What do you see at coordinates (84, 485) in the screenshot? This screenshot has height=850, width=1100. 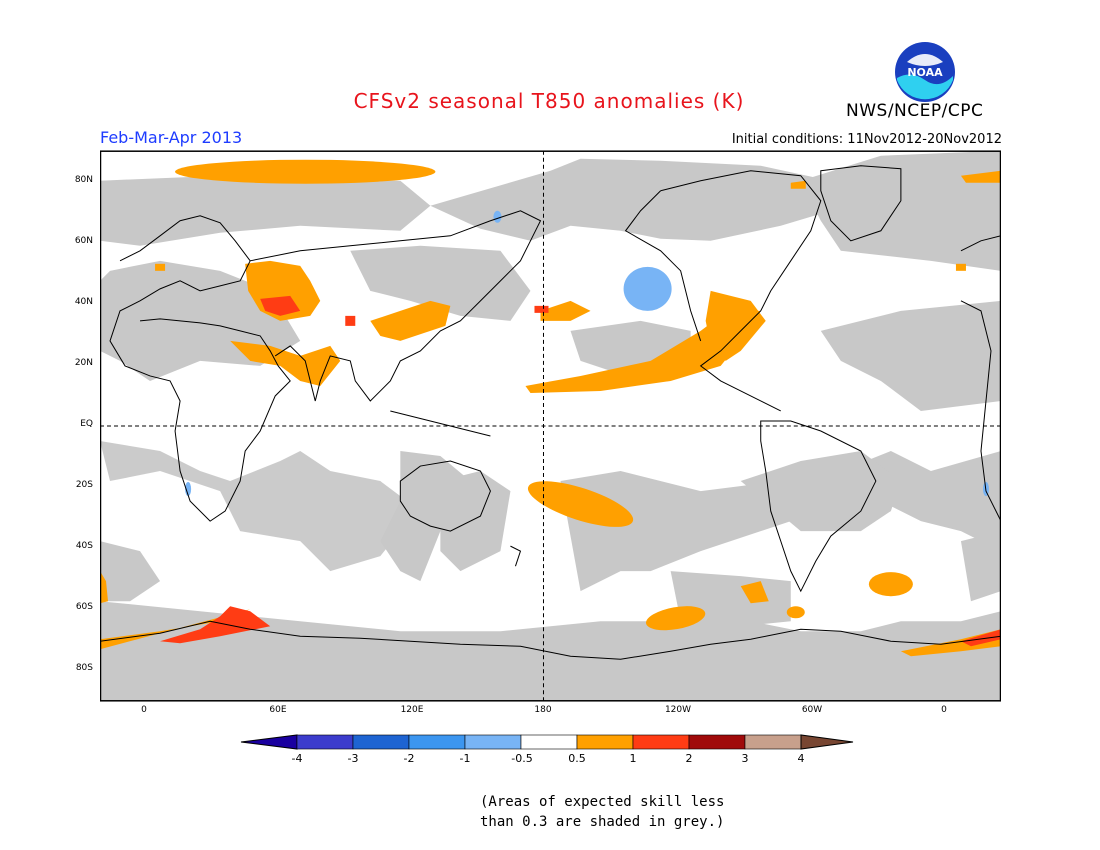 I see `lat-label-20s: 20S` at bounding box center [84, 485].